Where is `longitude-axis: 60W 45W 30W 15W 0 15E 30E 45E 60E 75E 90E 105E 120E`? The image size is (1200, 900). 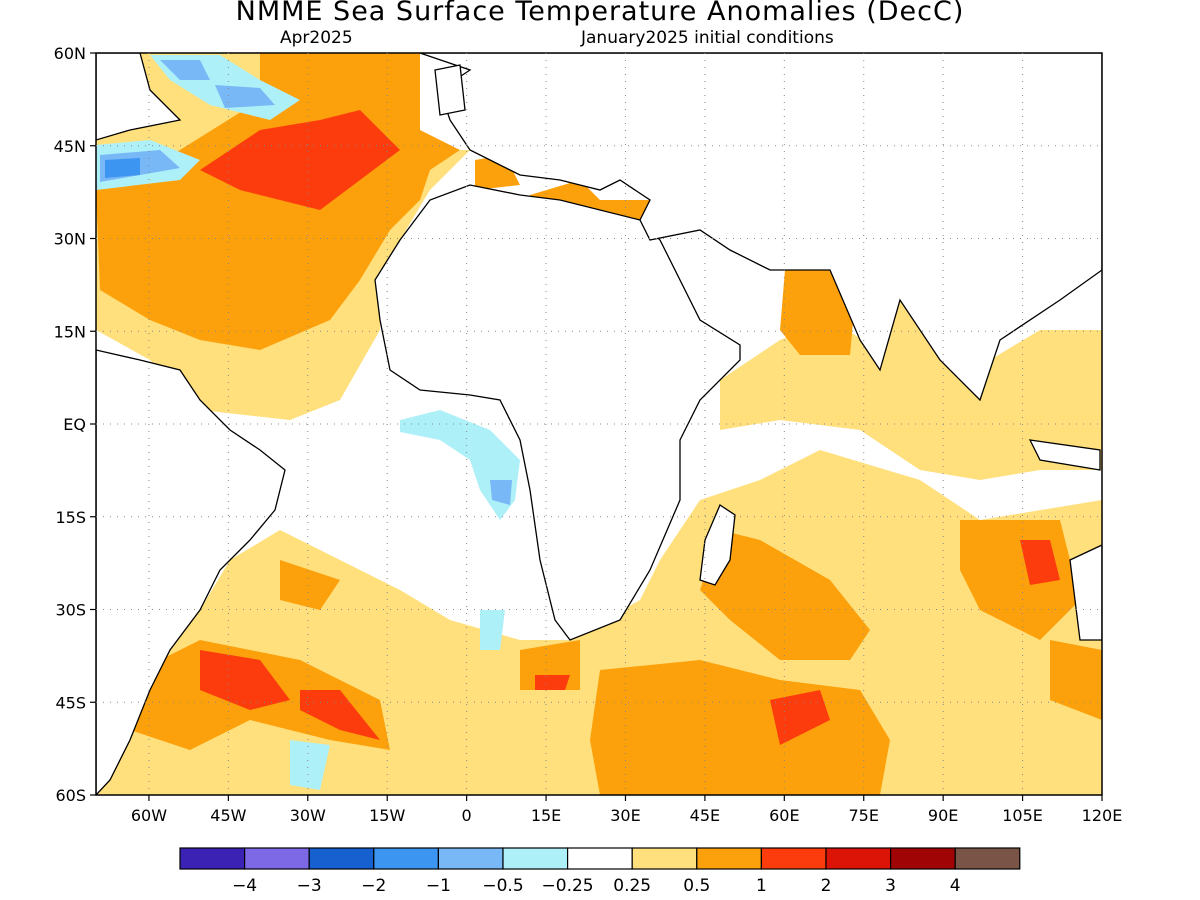 longitude-axis: 60W 45W 30W 15W 0 15E 30E 45E 60E 75E 90E 105E 120E is located at coordinates (626, 810).